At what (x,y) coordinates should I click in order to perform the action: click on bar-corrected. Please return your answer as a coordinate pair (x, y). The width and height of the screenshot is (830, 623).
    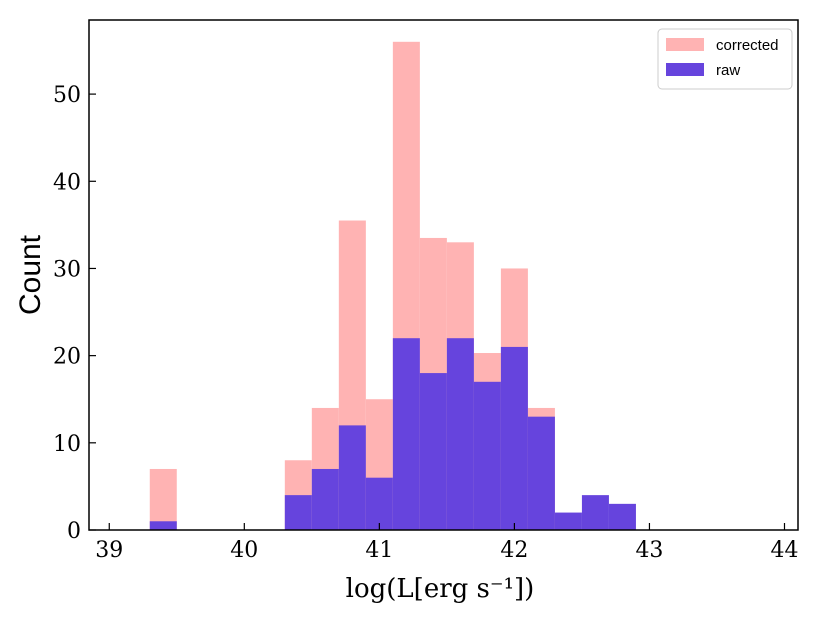
    Looking at the image, I should click on (163, 499).